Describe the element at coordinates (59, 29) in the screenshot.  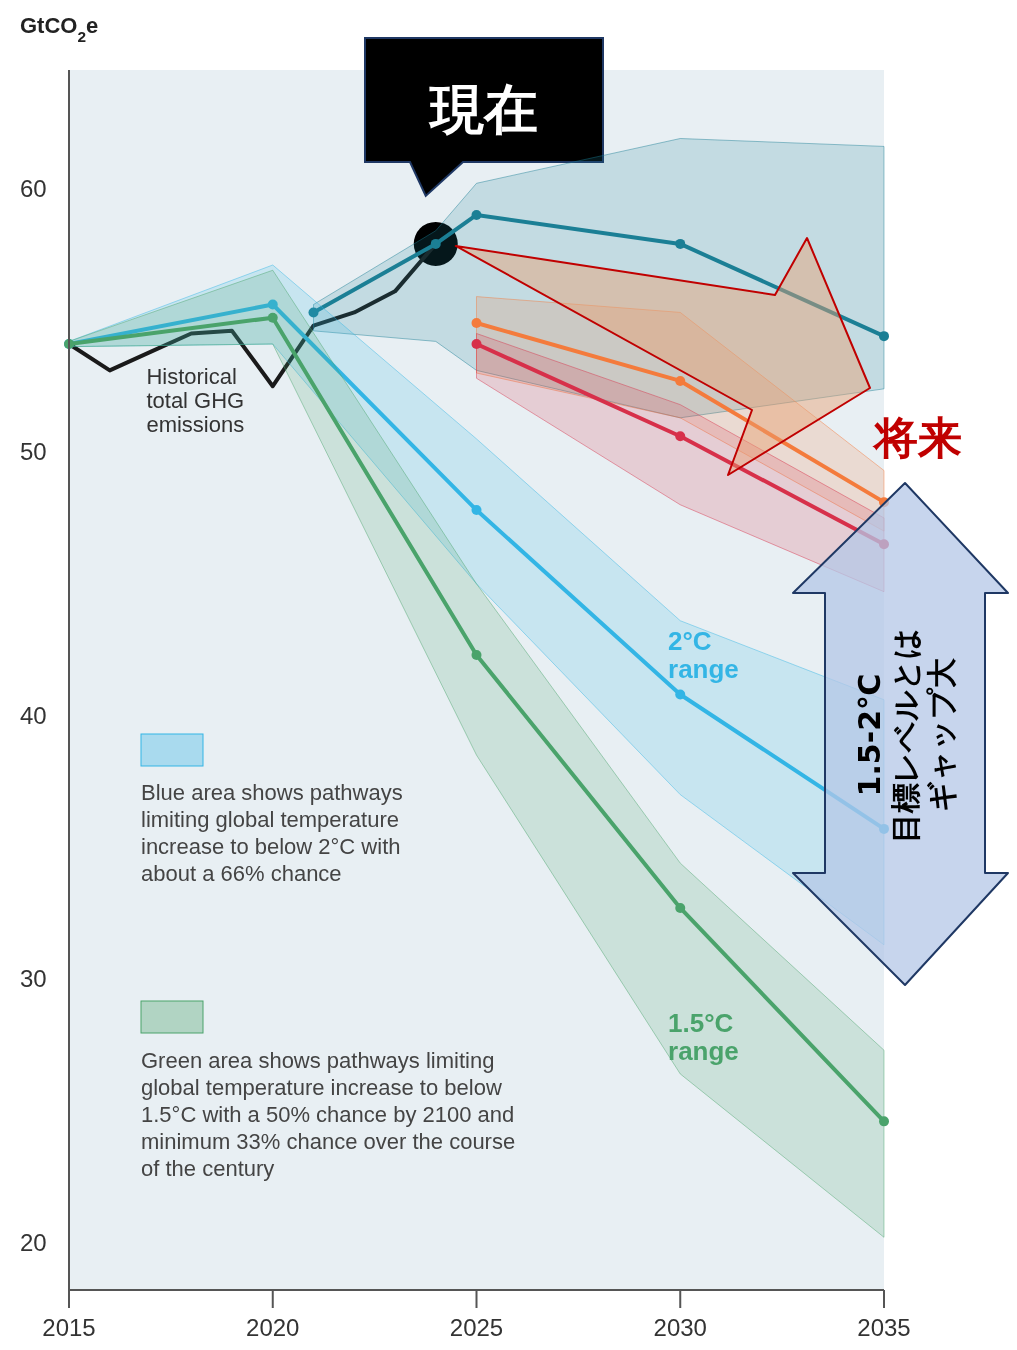
I see `y-axis-title: GtCO$_{2}$e` at that location.